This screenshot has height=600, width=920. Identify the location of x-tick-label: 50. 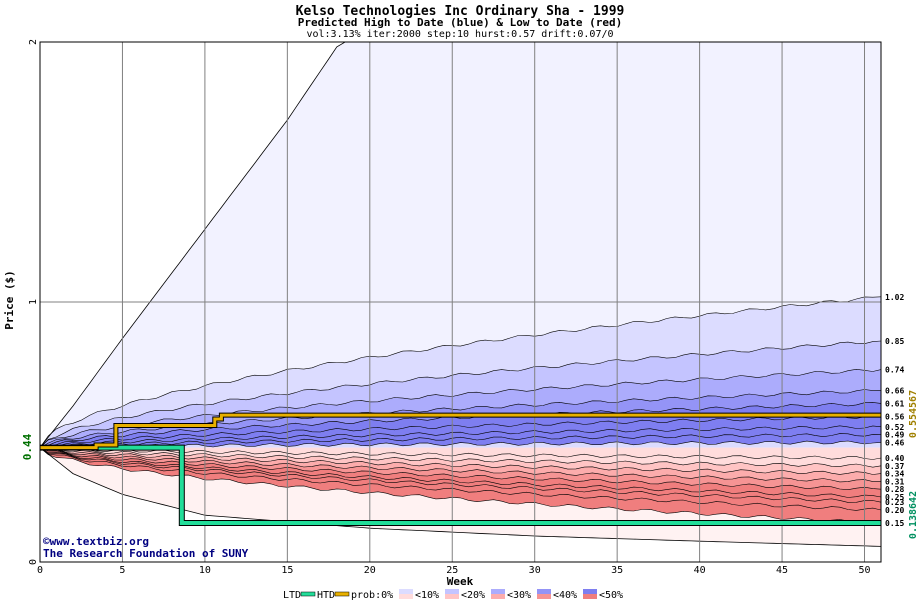
(864, 570).